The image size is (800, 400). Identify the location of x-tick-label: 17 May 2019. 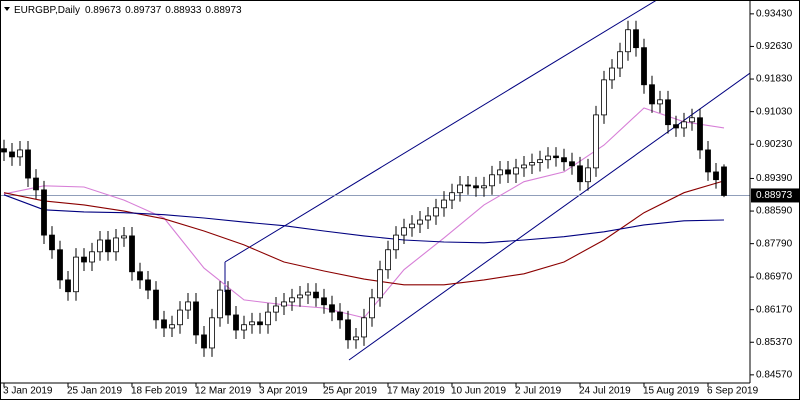
(416, 391).